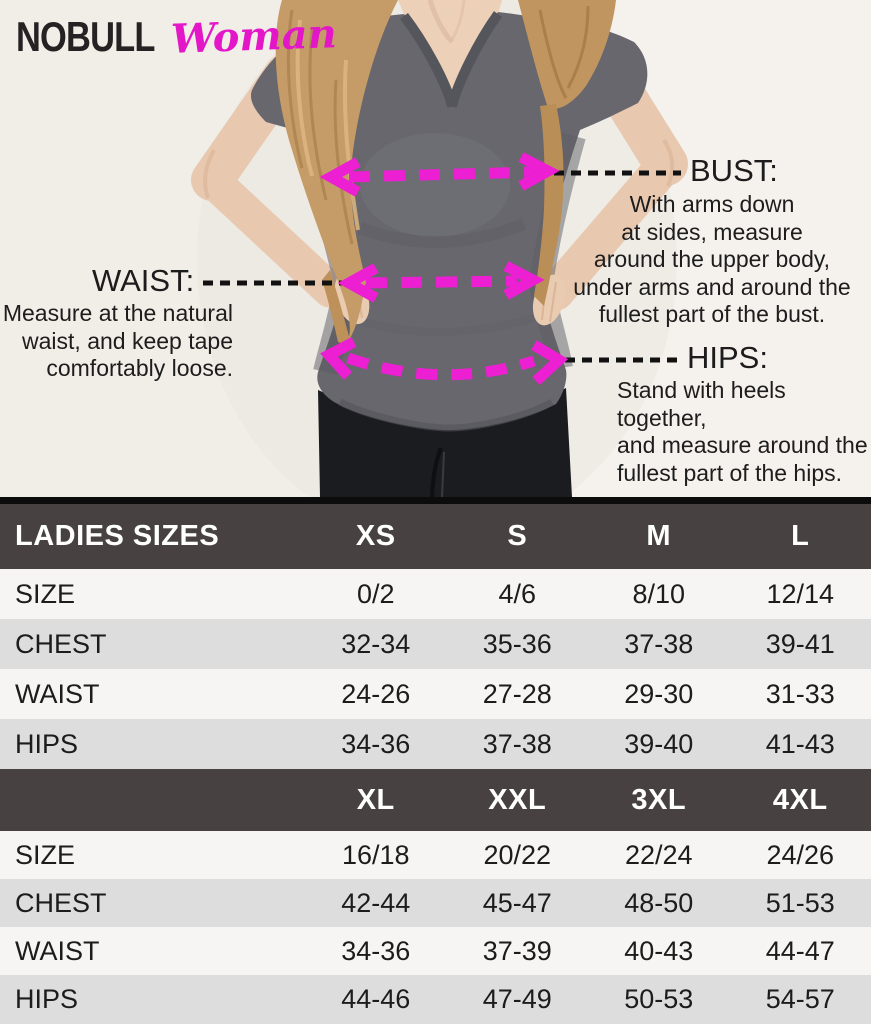  Describe the element at coordinates (517, 799) in the screenshot. I see `header-cell: XXL` at that location.